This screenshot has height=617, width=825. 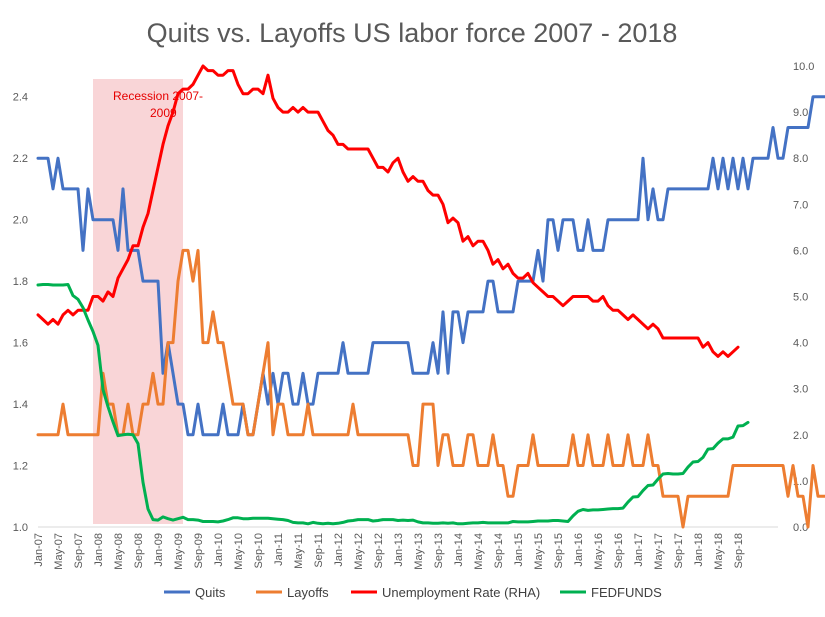 What do you see at coordinates (579, 550) in the screenshot?
I see `x-tick-label: Jan-16` at bounding box center [579, 550].